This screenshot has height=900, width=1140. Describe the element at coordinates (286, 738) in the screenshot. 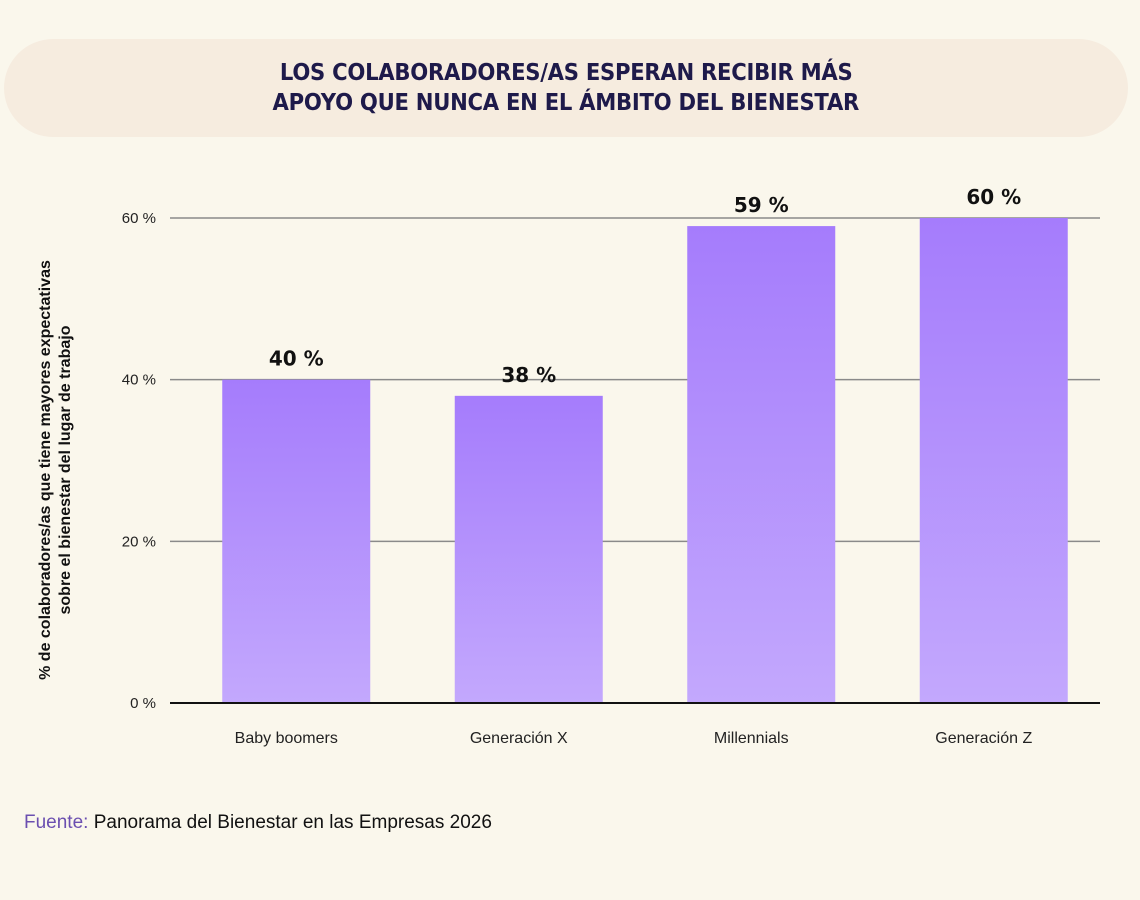

I see `x-tick-label: Baby boomers` at that location.